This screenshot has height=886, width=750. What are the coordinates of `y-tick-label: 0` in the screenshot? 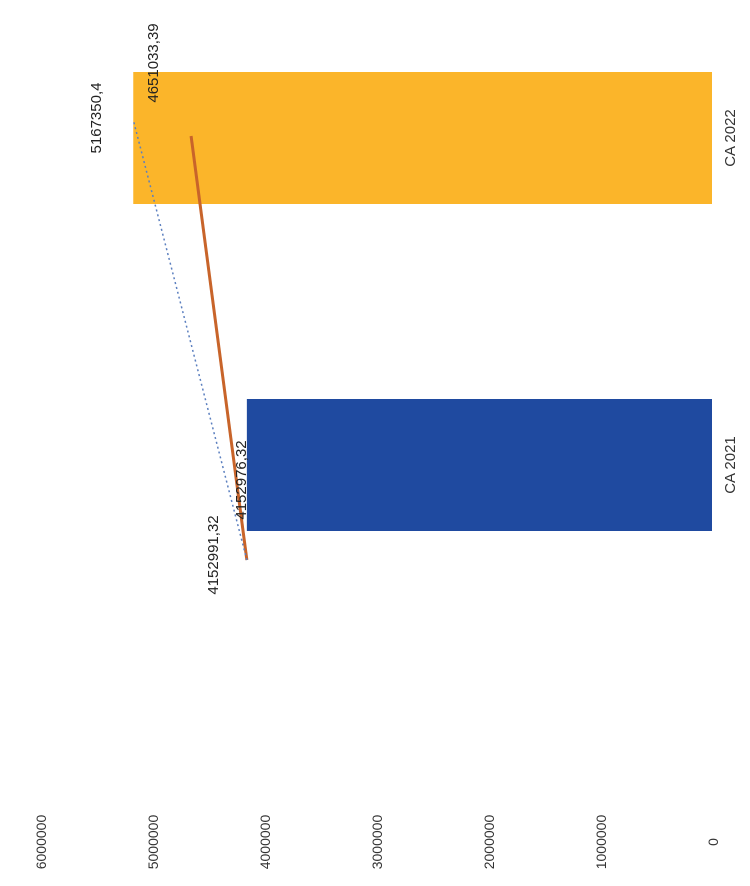 It's located at (713, 842).